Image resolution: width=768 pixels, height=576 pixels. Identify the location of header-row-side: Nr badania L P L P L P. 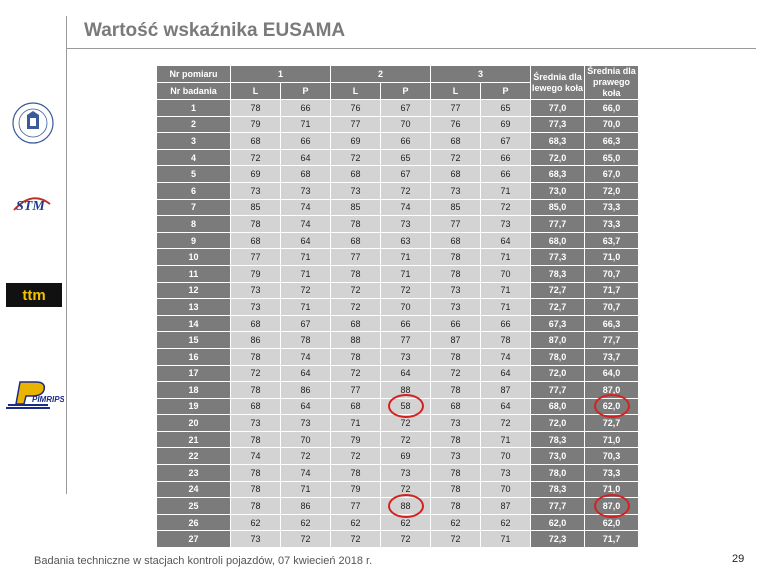
(397, 91).